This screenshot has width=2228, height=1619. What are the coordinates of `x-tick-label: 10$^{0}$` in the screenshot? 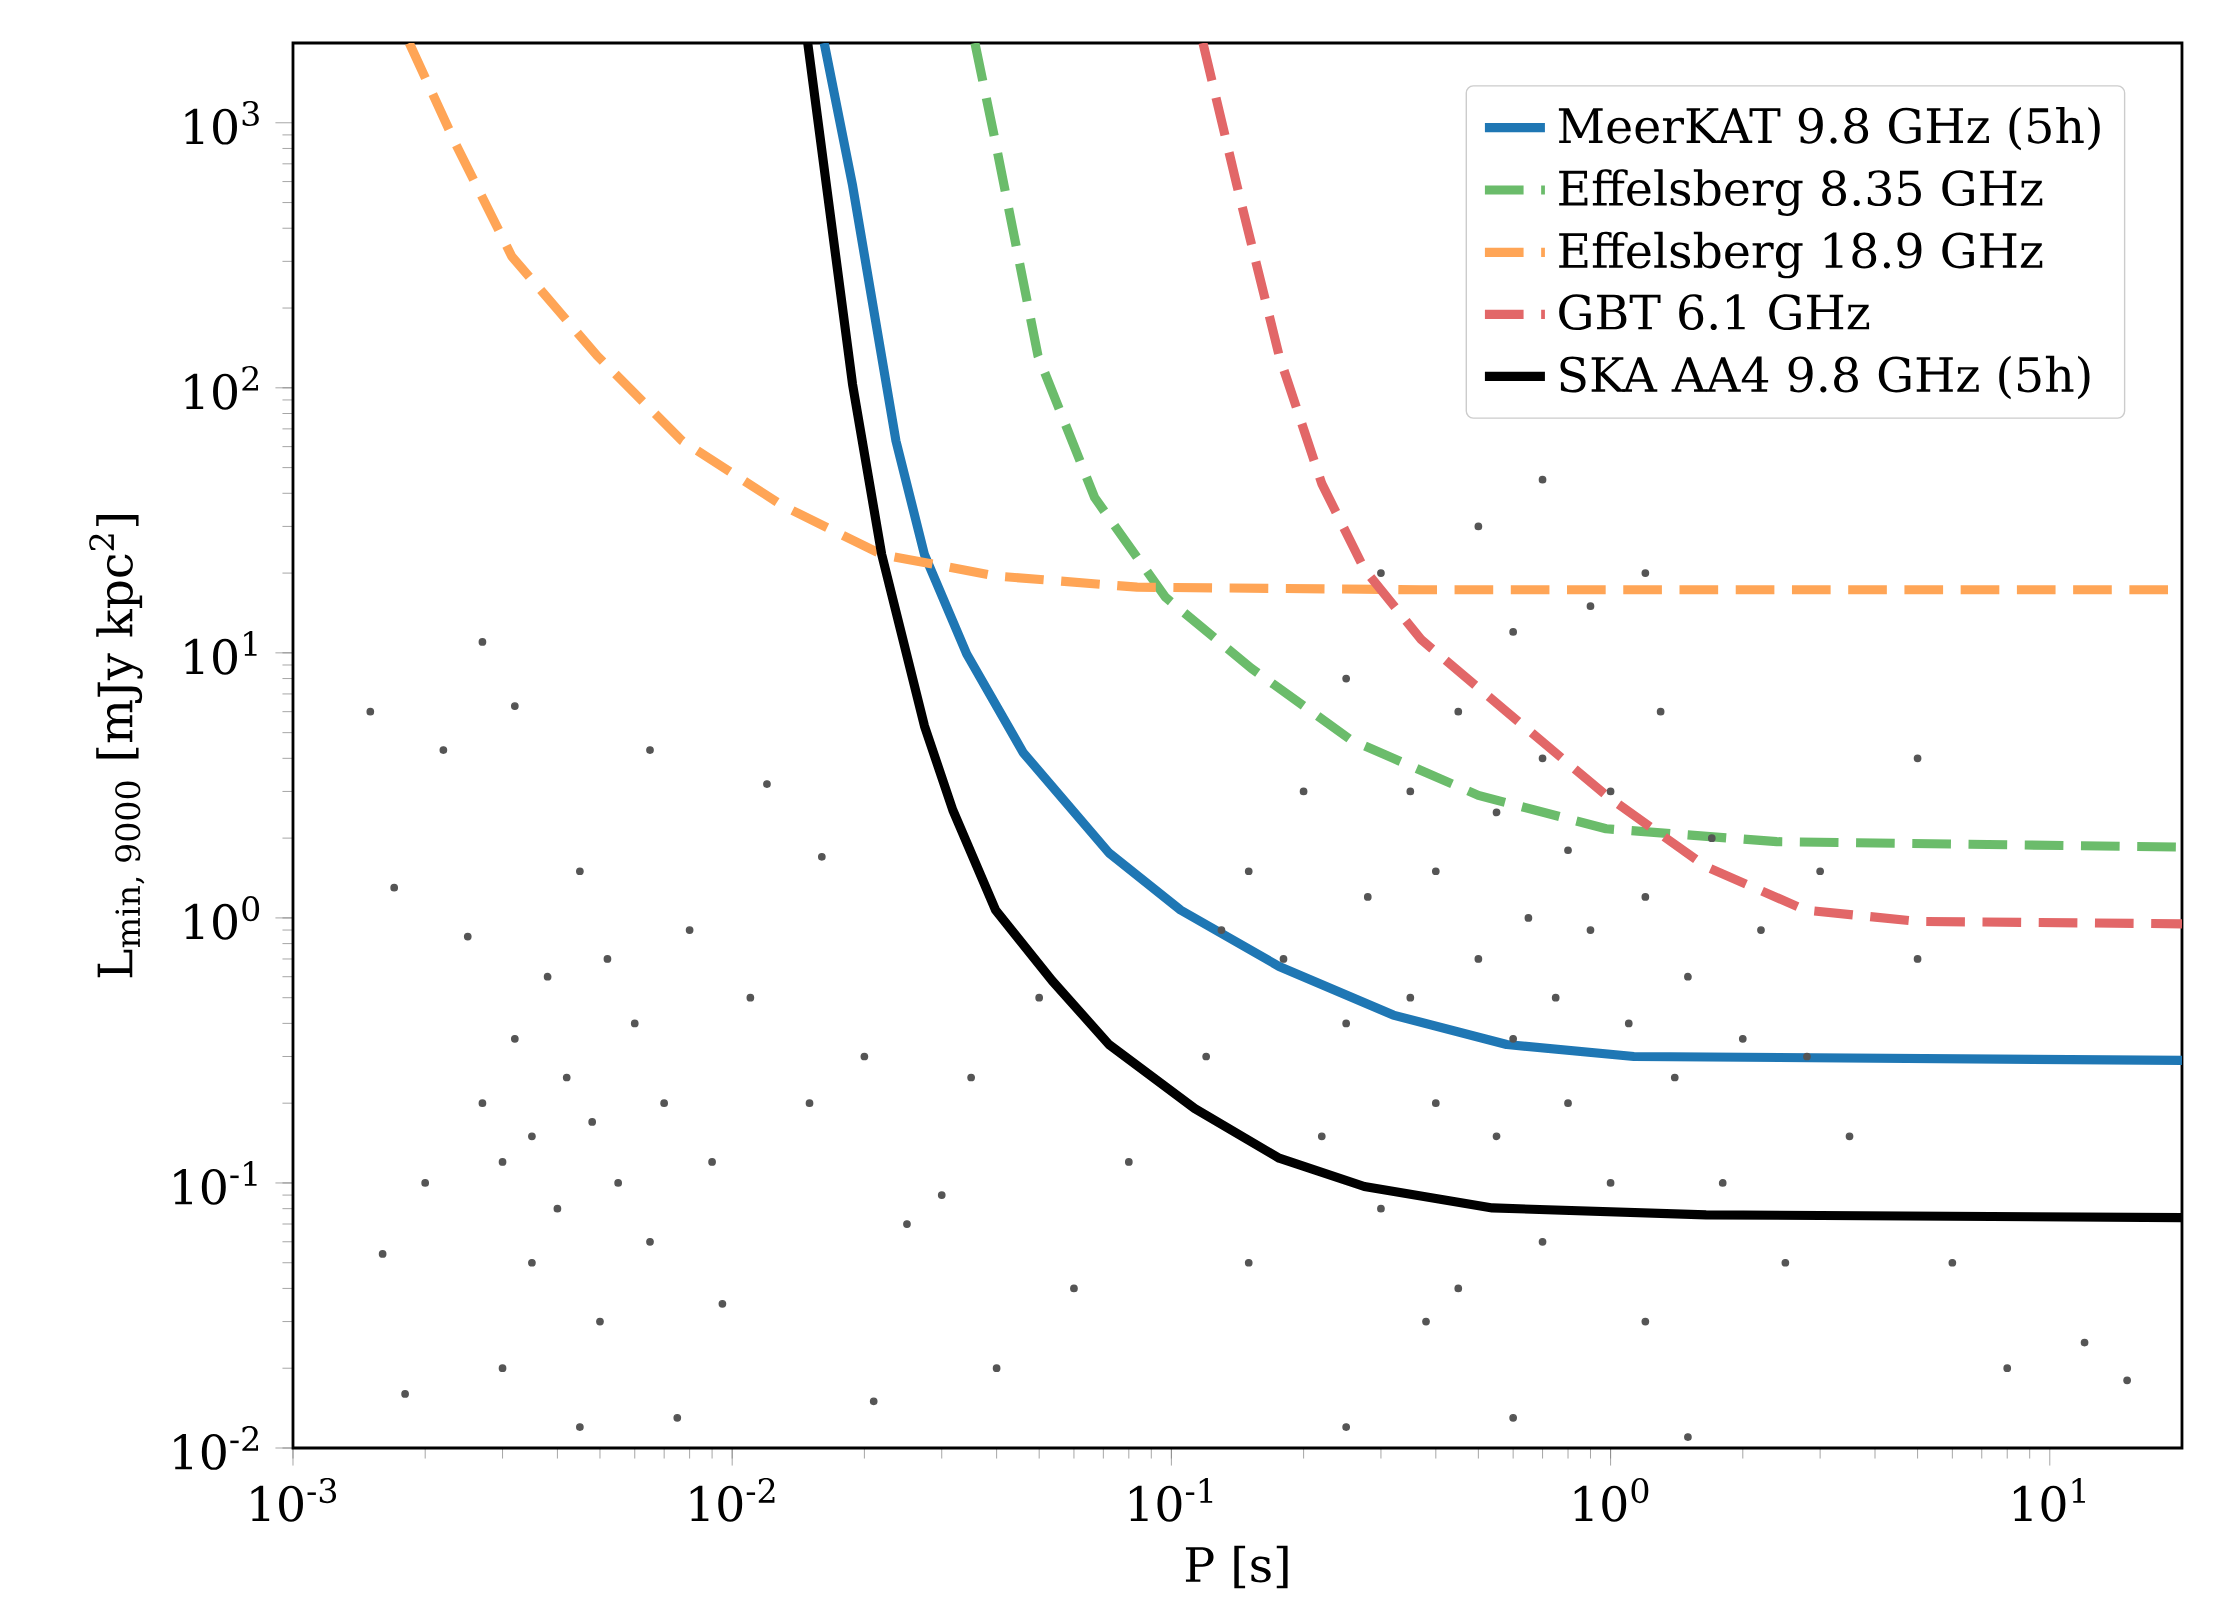 It's located at (1611, 1499).